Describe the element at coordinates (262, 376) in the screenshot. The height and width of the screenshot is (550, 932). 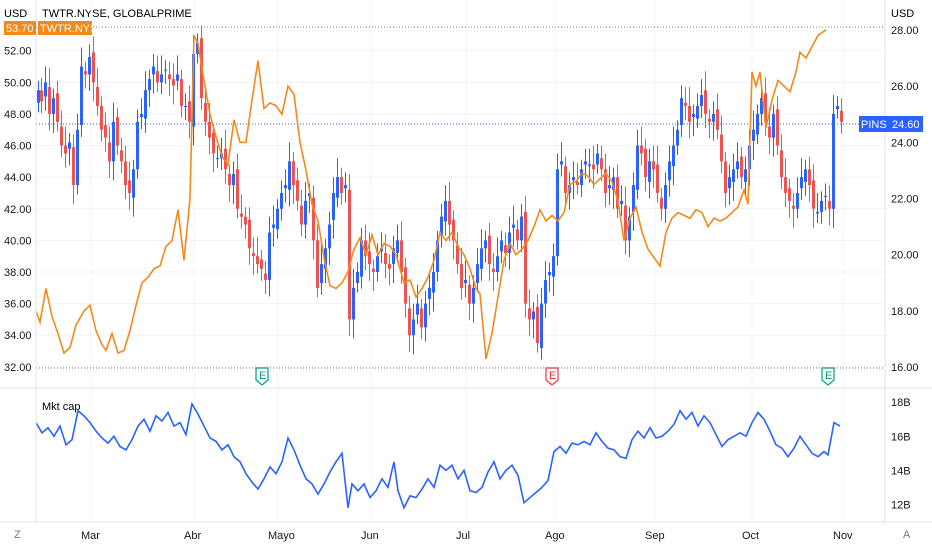
I see `event-marker-earnings-1: E` at that location.